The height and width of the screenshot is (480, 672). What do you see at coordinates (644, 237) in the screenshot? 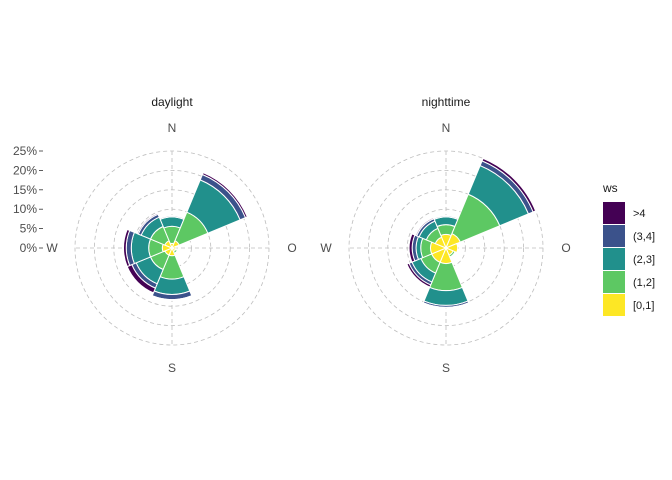
I see `legend-label: (3,4]` at bounding box center [644, 237].